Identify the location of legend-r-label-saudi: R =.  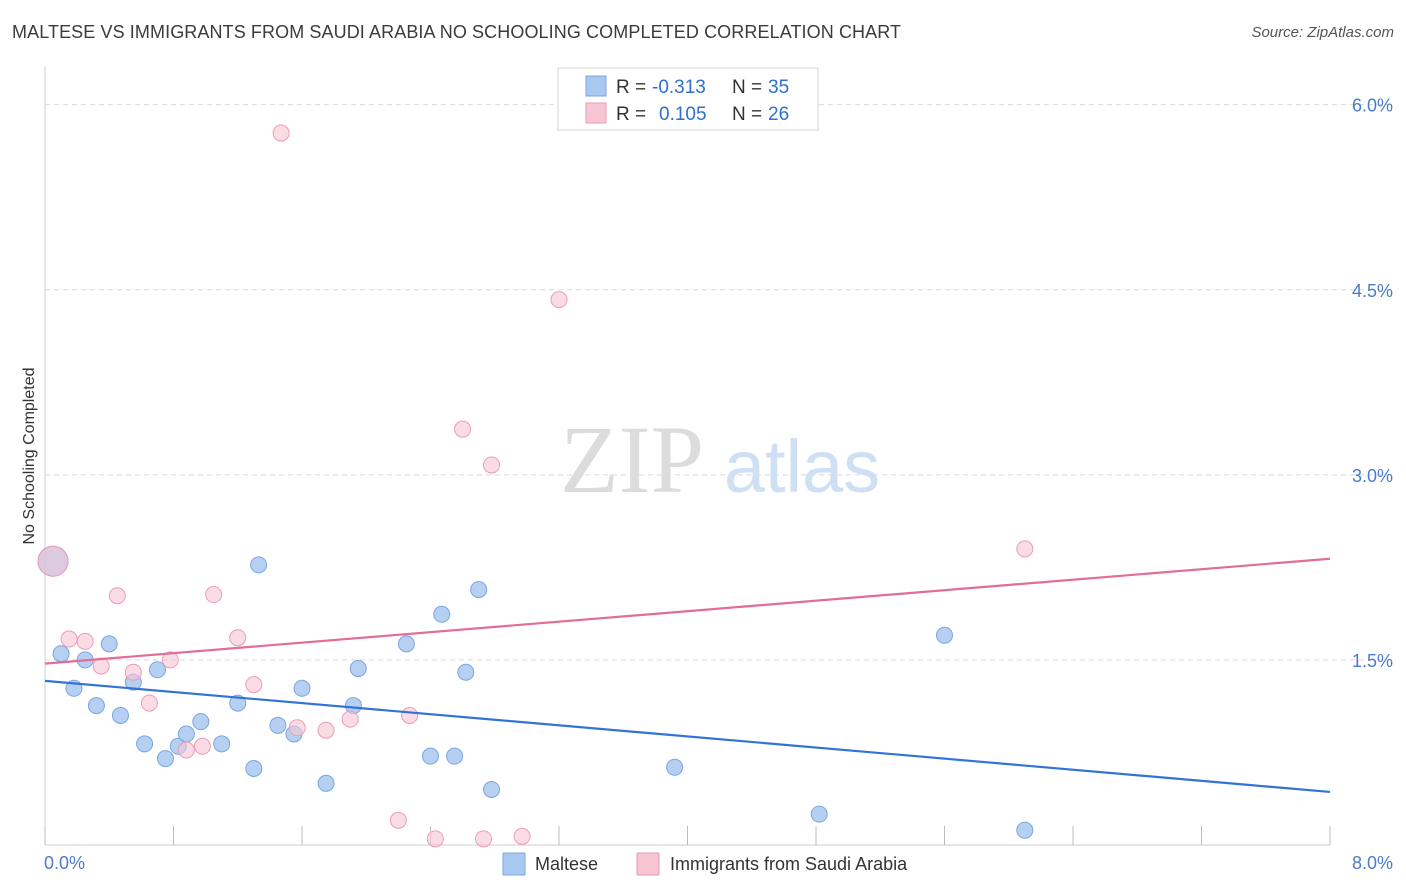
(631, 114).